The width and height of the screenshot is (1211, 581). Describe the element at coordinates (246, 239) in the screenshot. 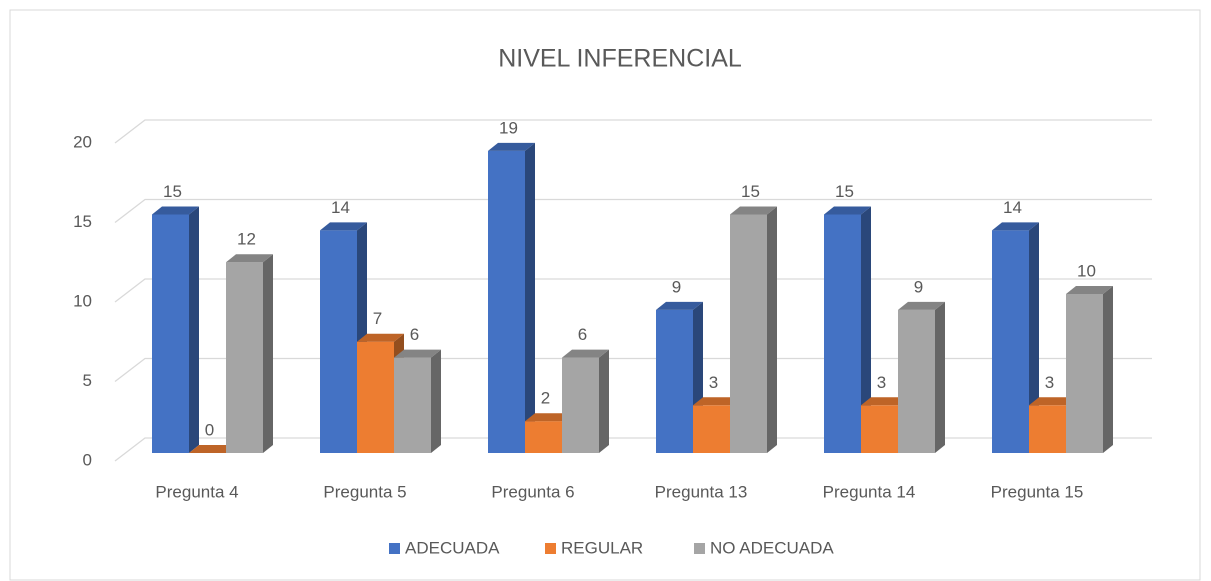

I see `data-label: 12` at that location.